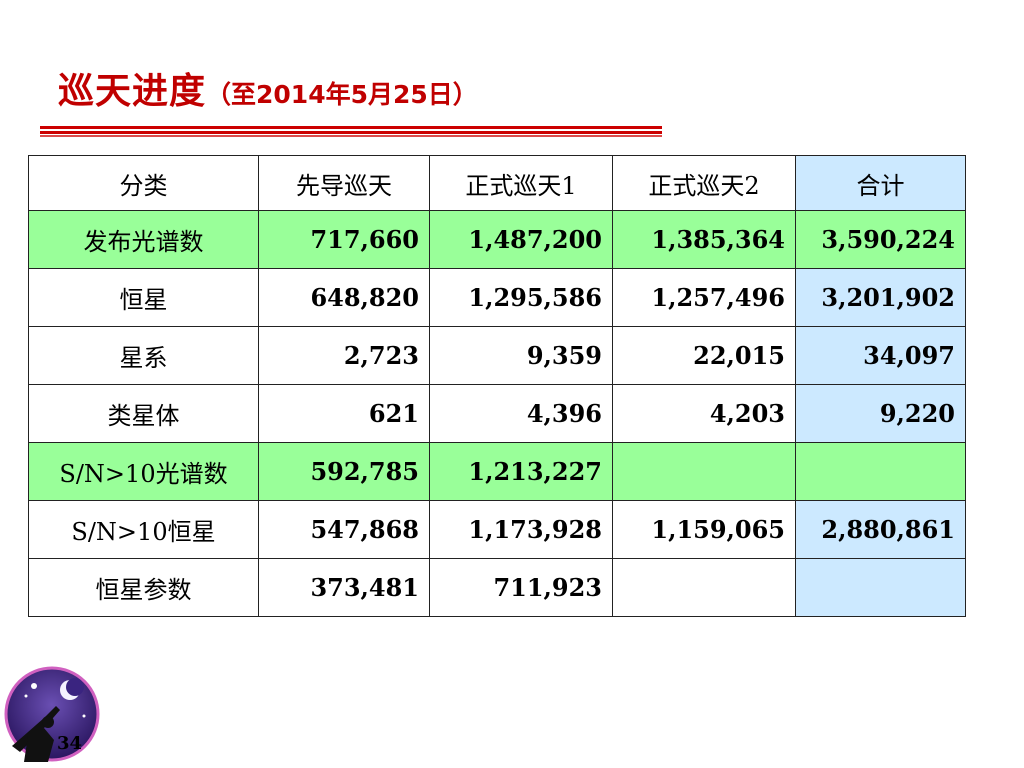 The image size is (1024, 768). I want to click on slide-title: 巡天进度（至2014年5月25日）, so click(268, 88).